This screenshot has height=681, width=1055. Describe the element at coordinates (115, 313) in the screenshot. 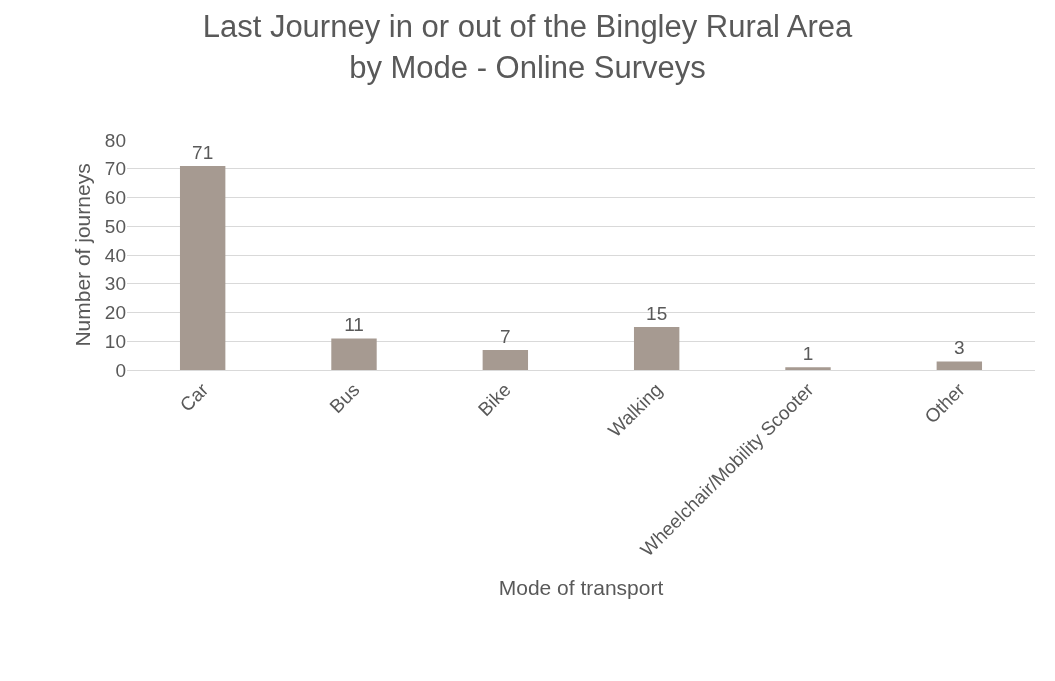

I see `y-tick-label: 20` at that location.